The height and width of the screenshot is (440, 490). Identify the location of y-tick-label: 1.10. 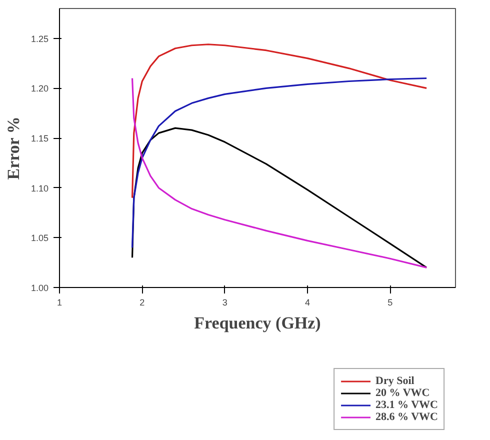
(39, 188).